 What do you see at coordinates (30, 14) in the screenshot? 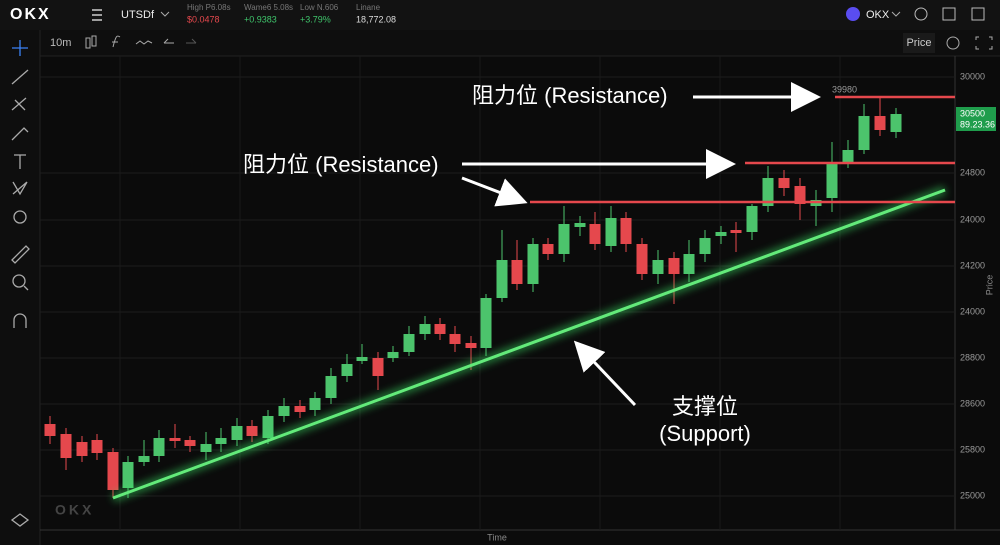
I see `logo: OKX` at bounding box center [30, 14].